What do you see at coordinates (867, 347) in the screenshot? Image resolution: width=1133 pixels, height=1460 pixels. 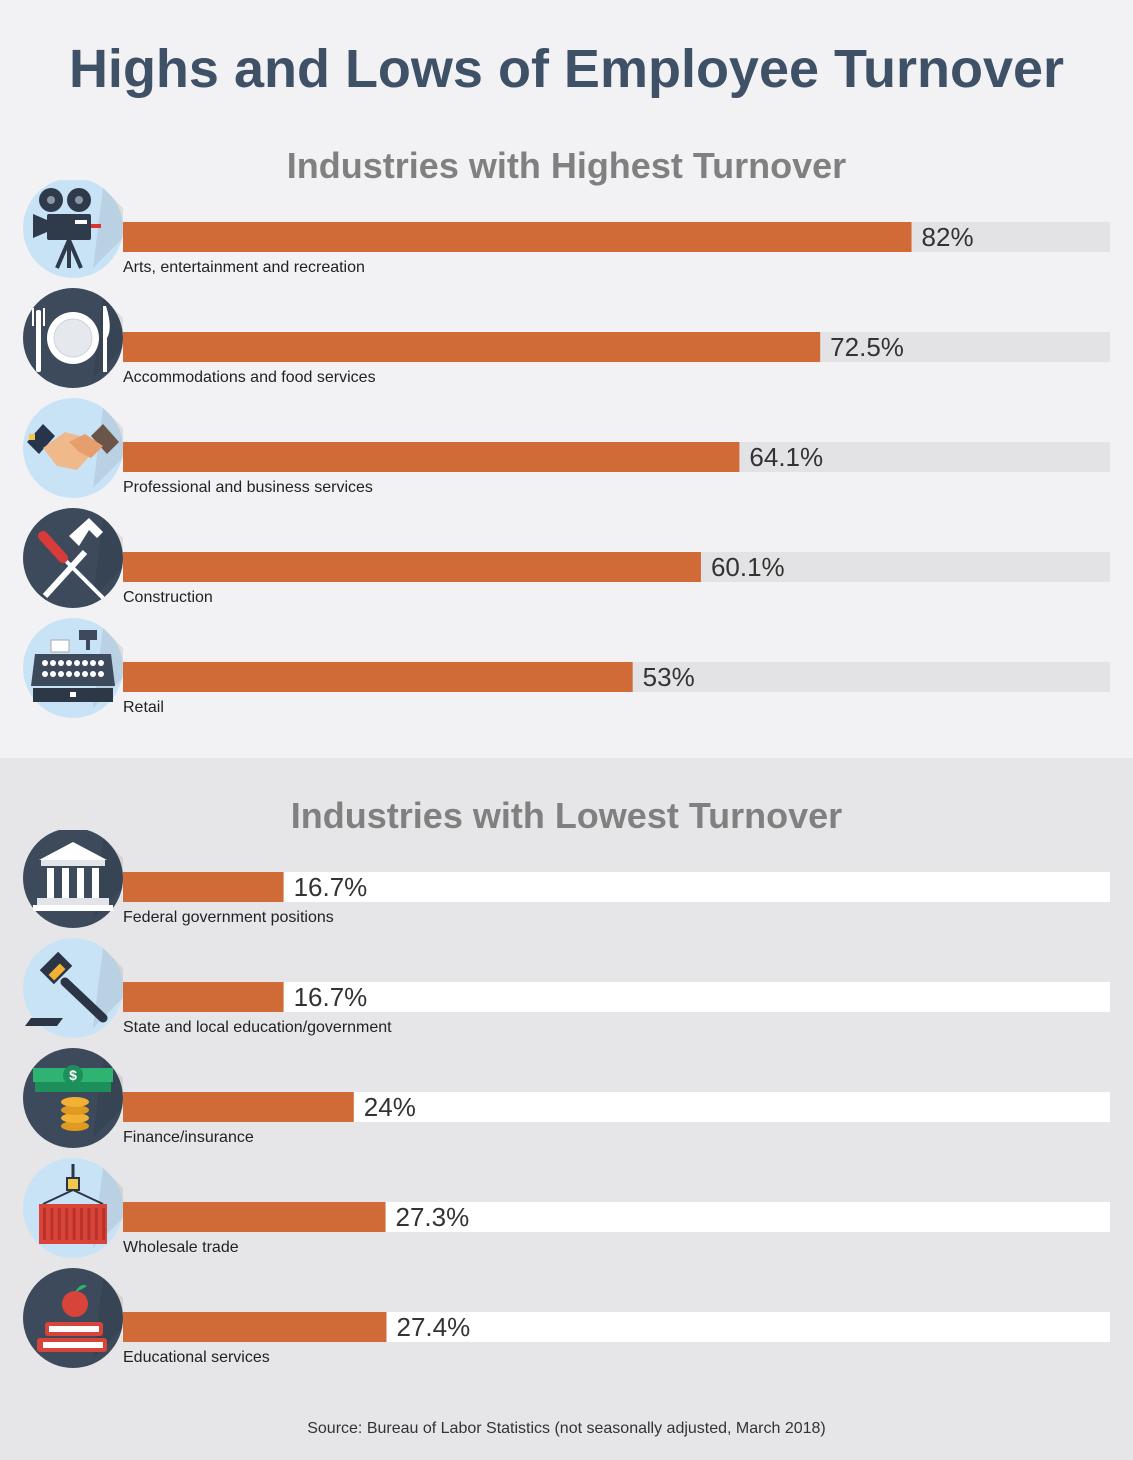 I see `bar-value-label: 72.5%` at bounding box center [867, 347].